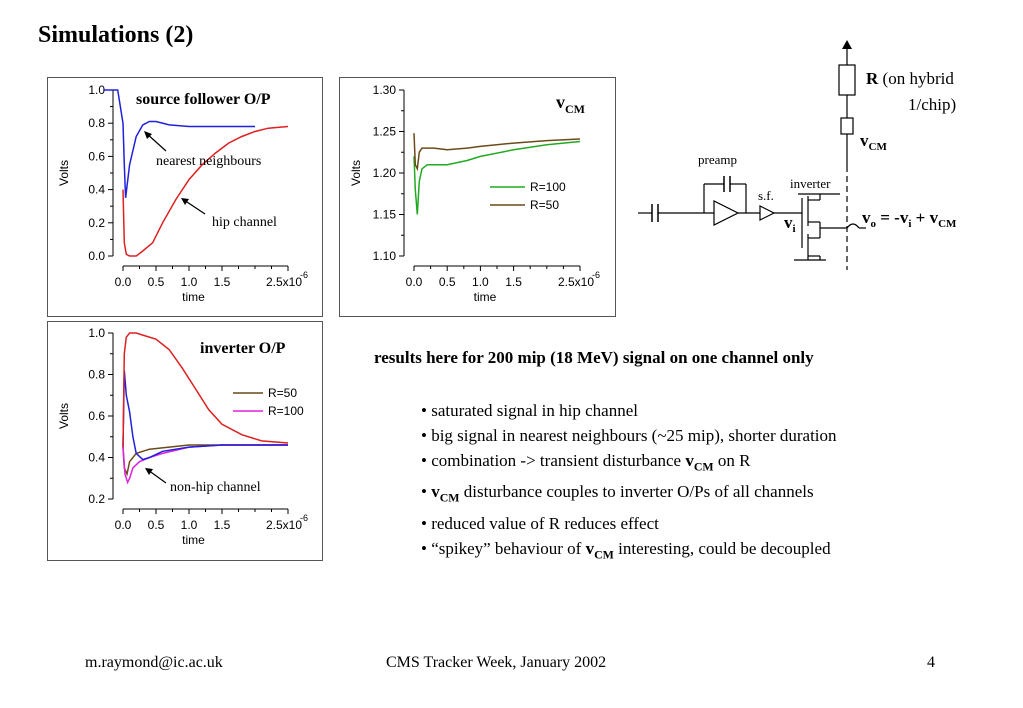 The width and height of the screenshot is (1023, 708). Describe the element at coordinates (717, 159) in the screenshot. I see `preamp-label: preamp` at that location.